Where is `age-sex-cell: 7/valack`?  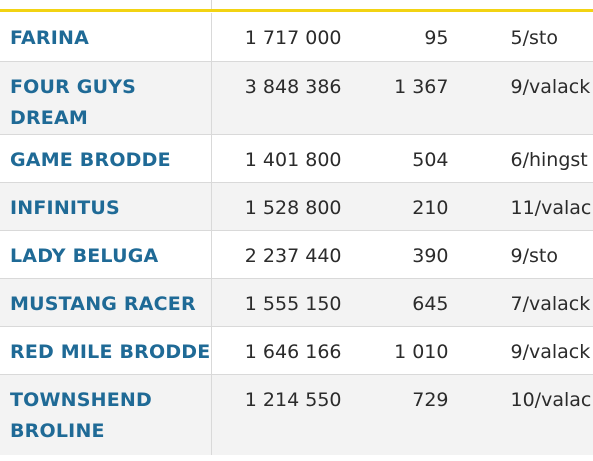 age-sex-cell: 7/valack is located at coordinates (520, 302).